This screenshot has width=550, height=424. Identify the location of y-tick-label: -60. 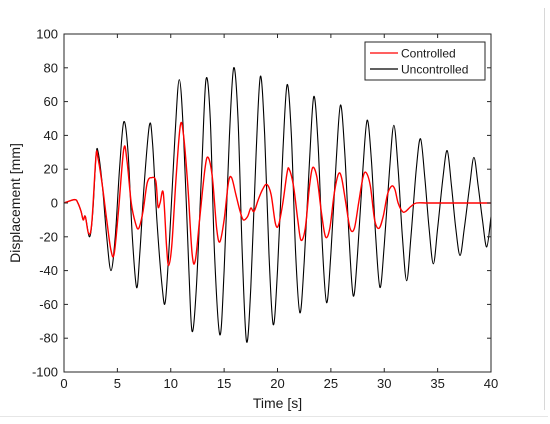
(48, 304).